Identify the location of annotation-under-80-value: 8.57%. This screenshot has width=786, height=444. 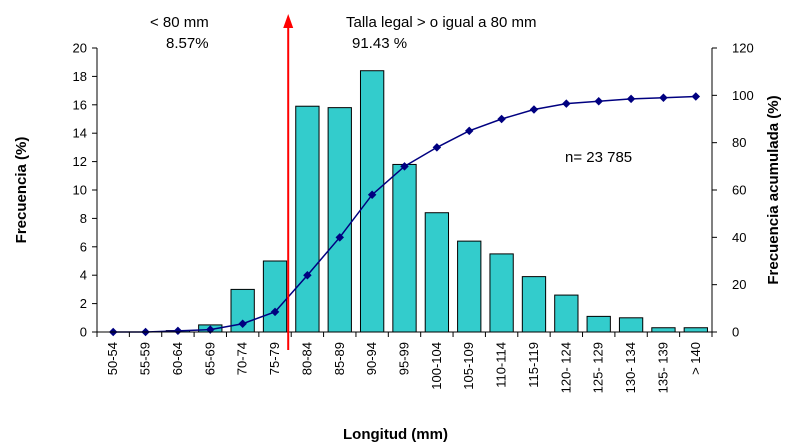
(187, 43).